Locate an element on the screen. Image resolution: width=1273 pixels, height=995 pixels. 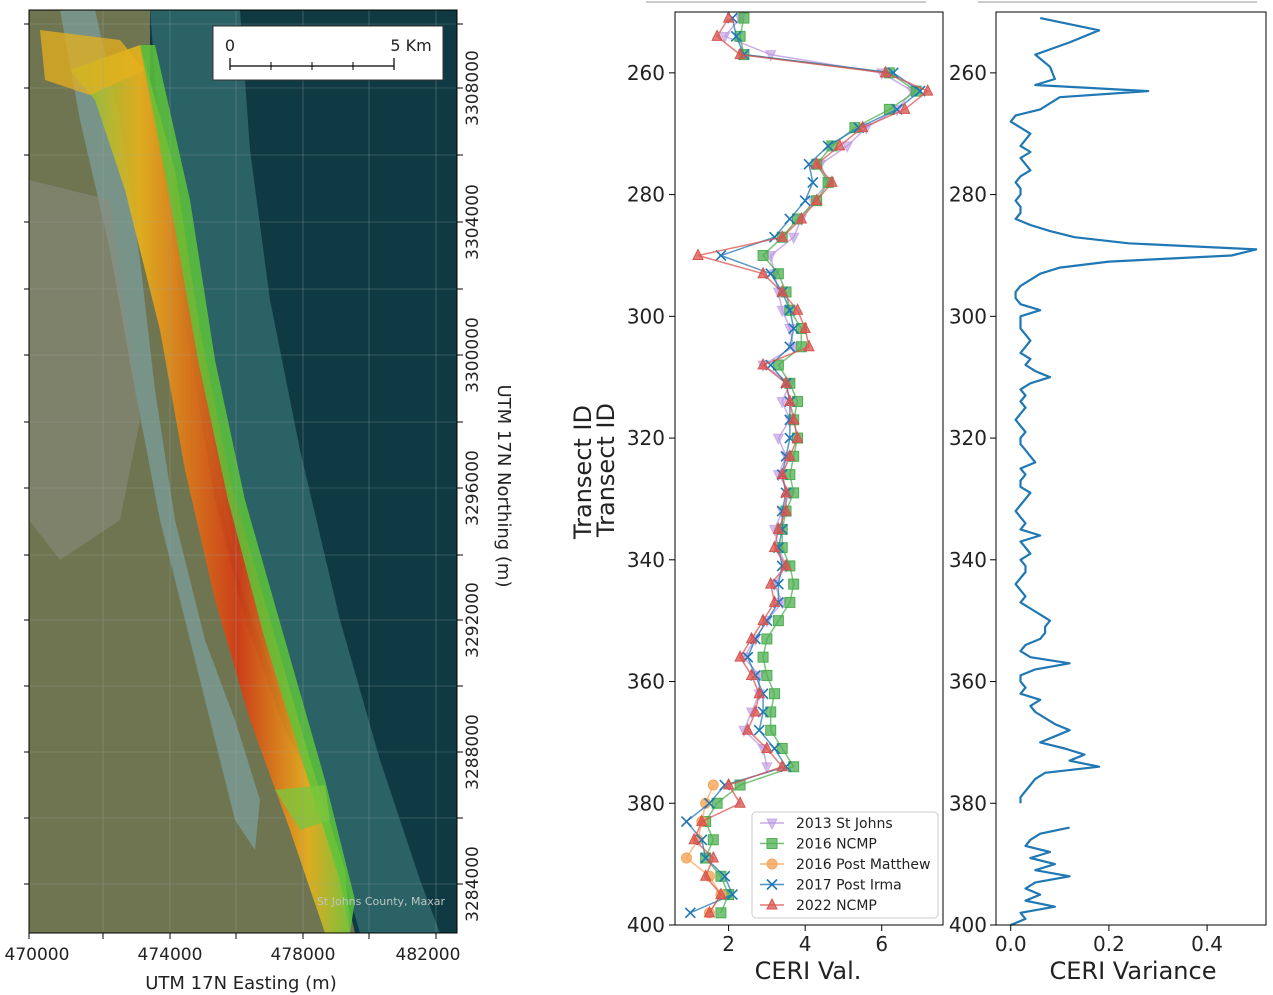
map-y-tick-label: 3288000 is located at coordinates (473, 752).